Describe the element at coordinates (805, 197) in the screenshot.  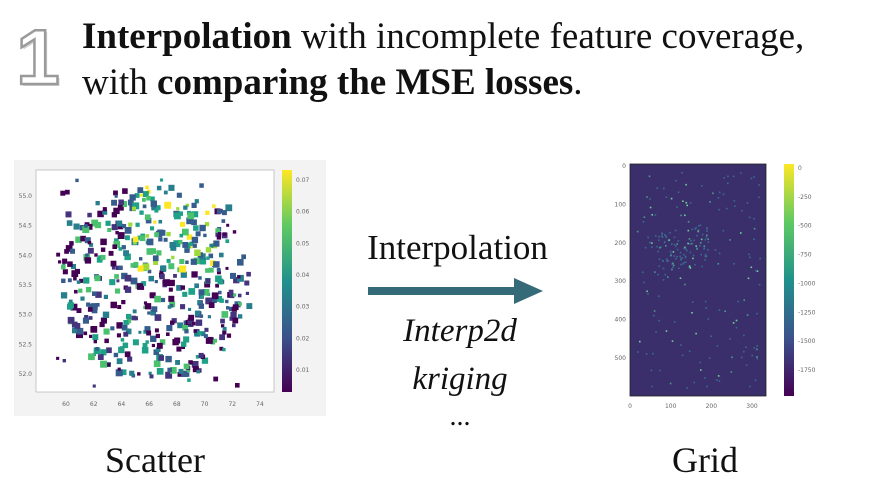
I see `grid-colorbar-tick: -250` at that location.